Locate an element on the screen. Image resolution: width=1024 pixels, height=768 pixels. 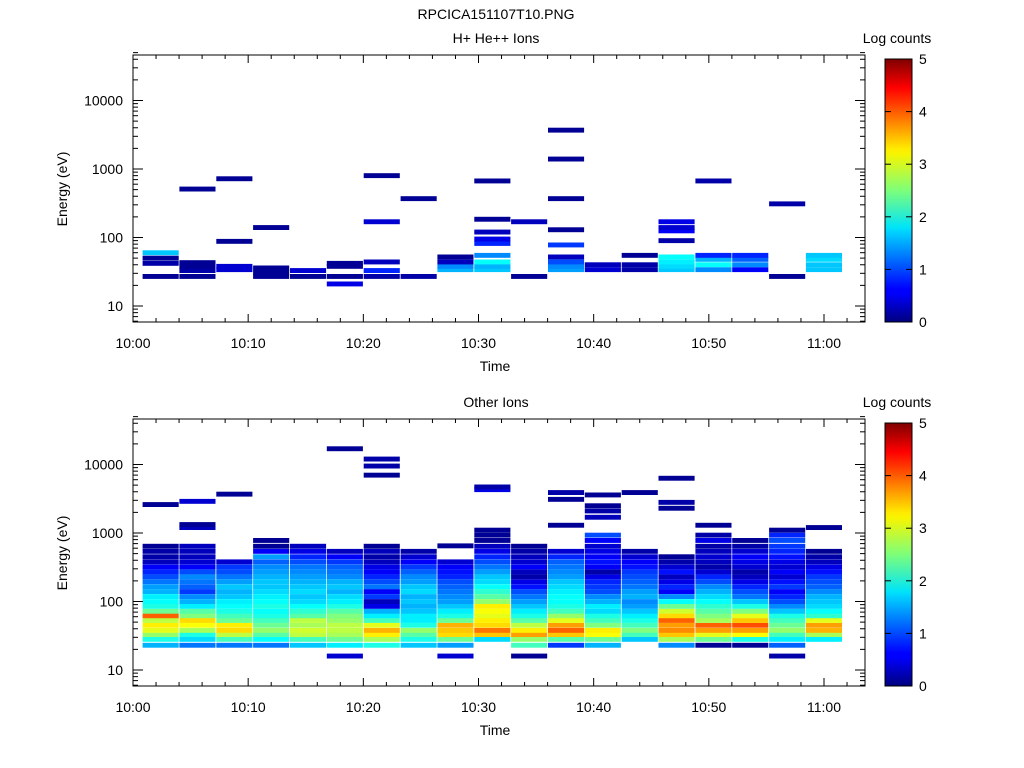
x-tick-label: 10:50 is located at coordinates (708, 707).